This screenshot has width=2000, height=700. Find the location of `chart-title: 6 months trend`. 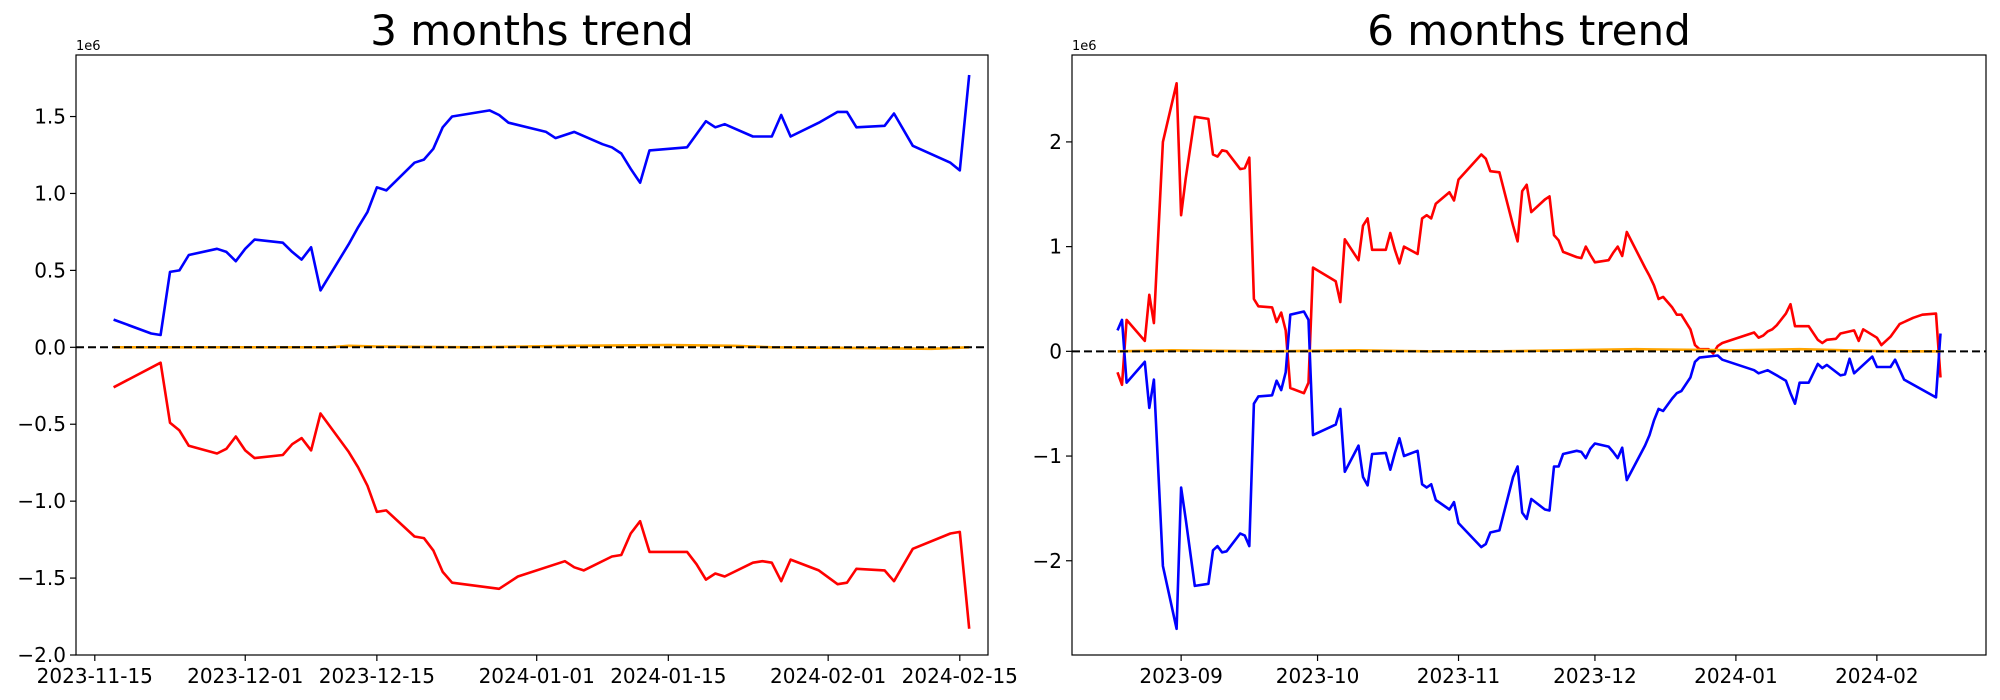

chart-title: 6 months trend is located at coordinates (1529, 30).